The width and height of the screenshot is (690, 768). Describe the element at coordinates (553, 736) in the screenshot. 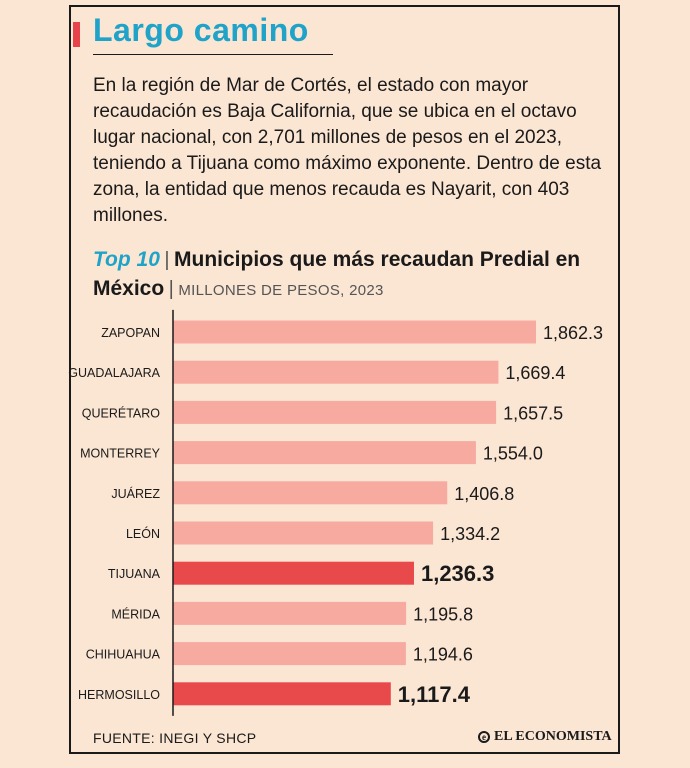

I see `brand-name: EL ECONOMISTA` at that location.